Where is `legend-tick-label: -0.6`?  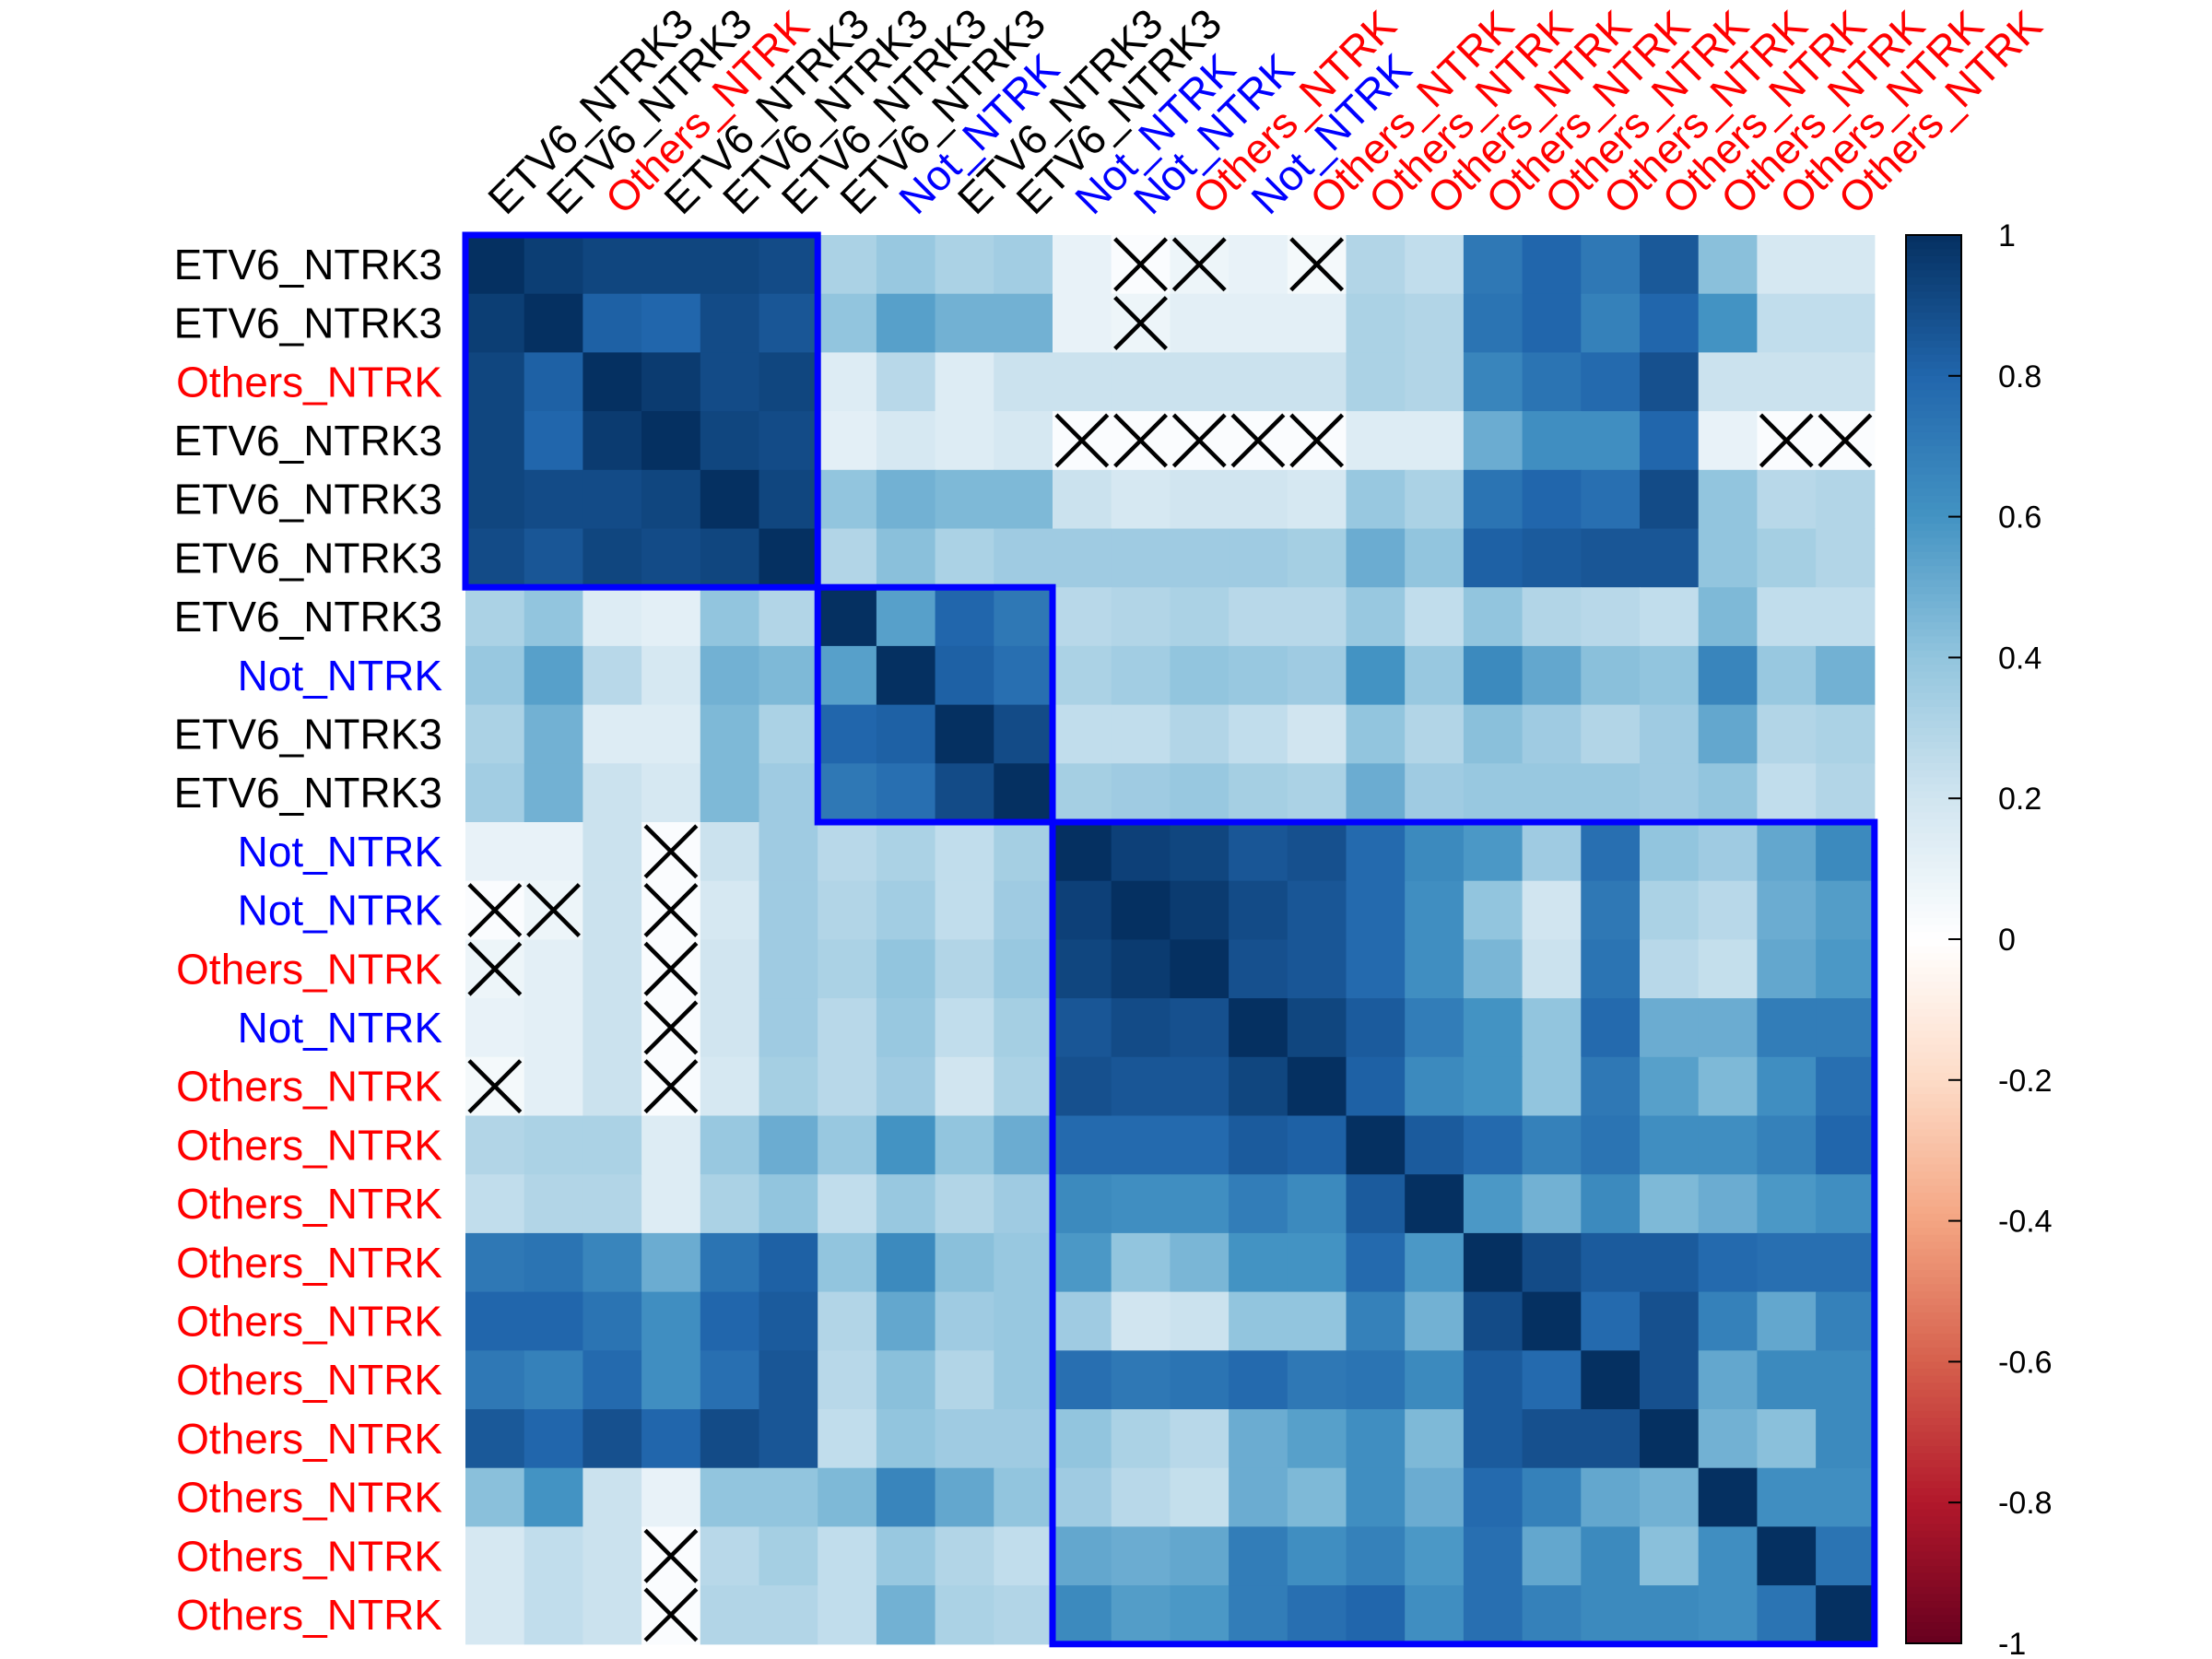
legend-tick-label: -0.6 is located at coordinates (2025, 1362).